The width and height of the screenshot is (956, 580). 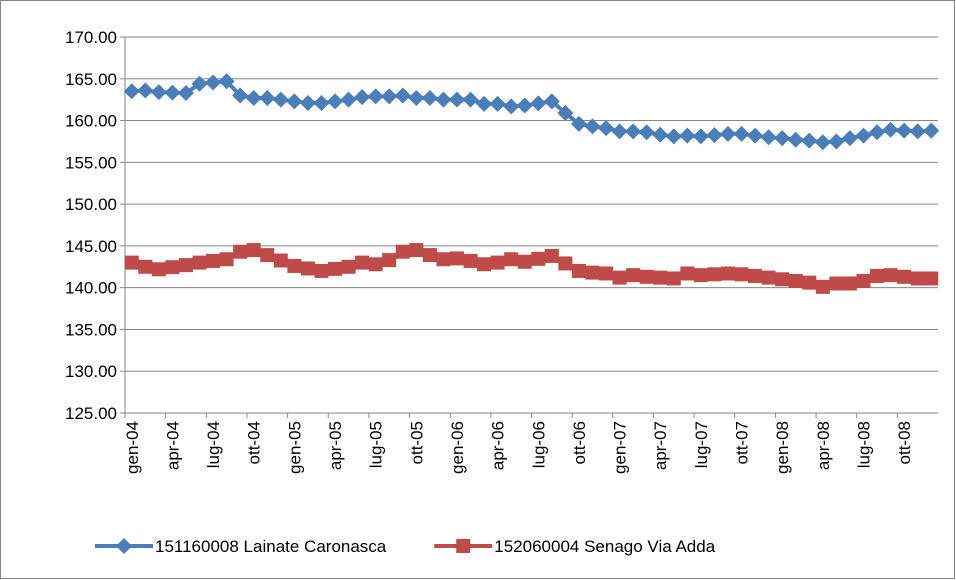 I want to click on y-tick-label: 125.00, so click(x=91, y=413).